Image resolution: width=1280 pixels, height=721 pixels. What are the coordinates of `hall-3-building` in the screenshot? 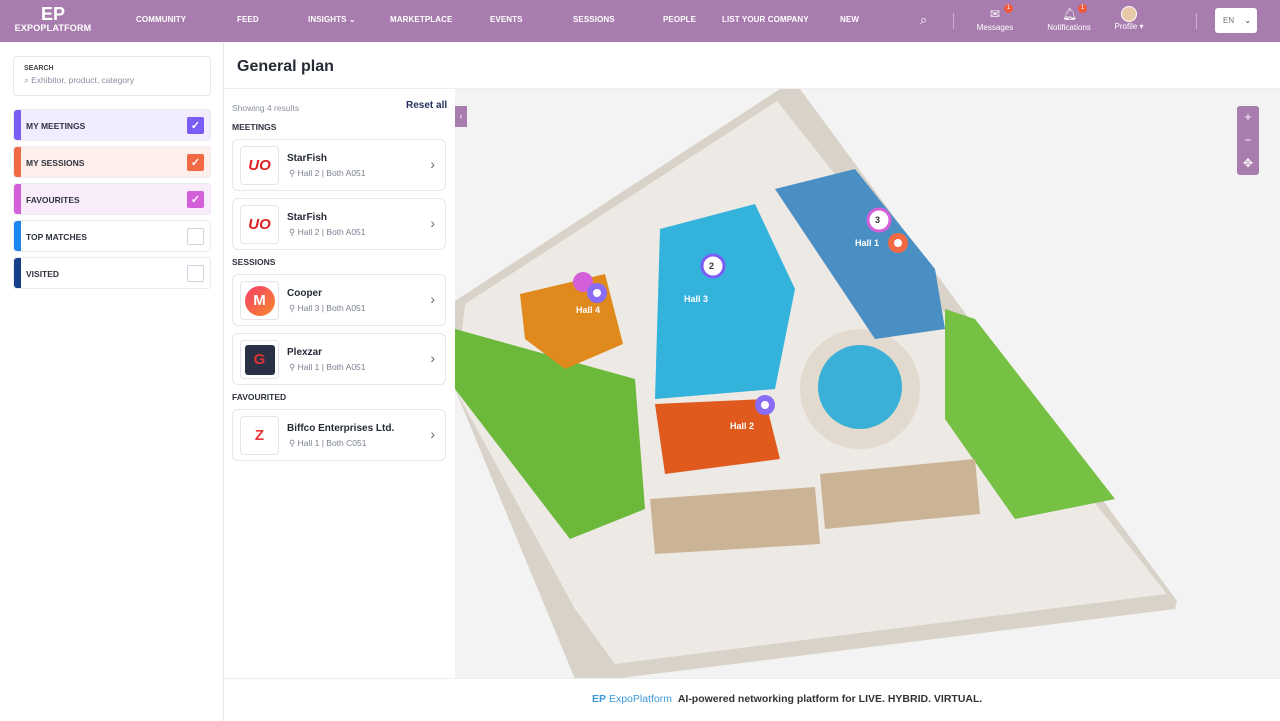 It's located at (725, 301).